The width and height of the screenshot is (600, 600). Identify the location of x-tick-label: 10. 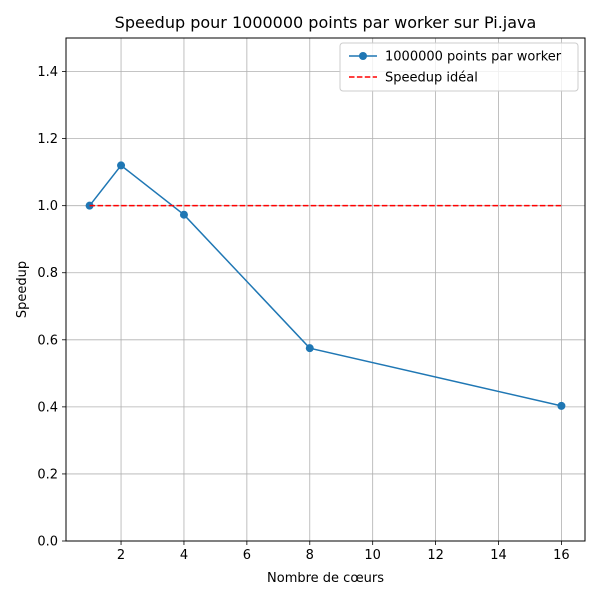
(372, 555).